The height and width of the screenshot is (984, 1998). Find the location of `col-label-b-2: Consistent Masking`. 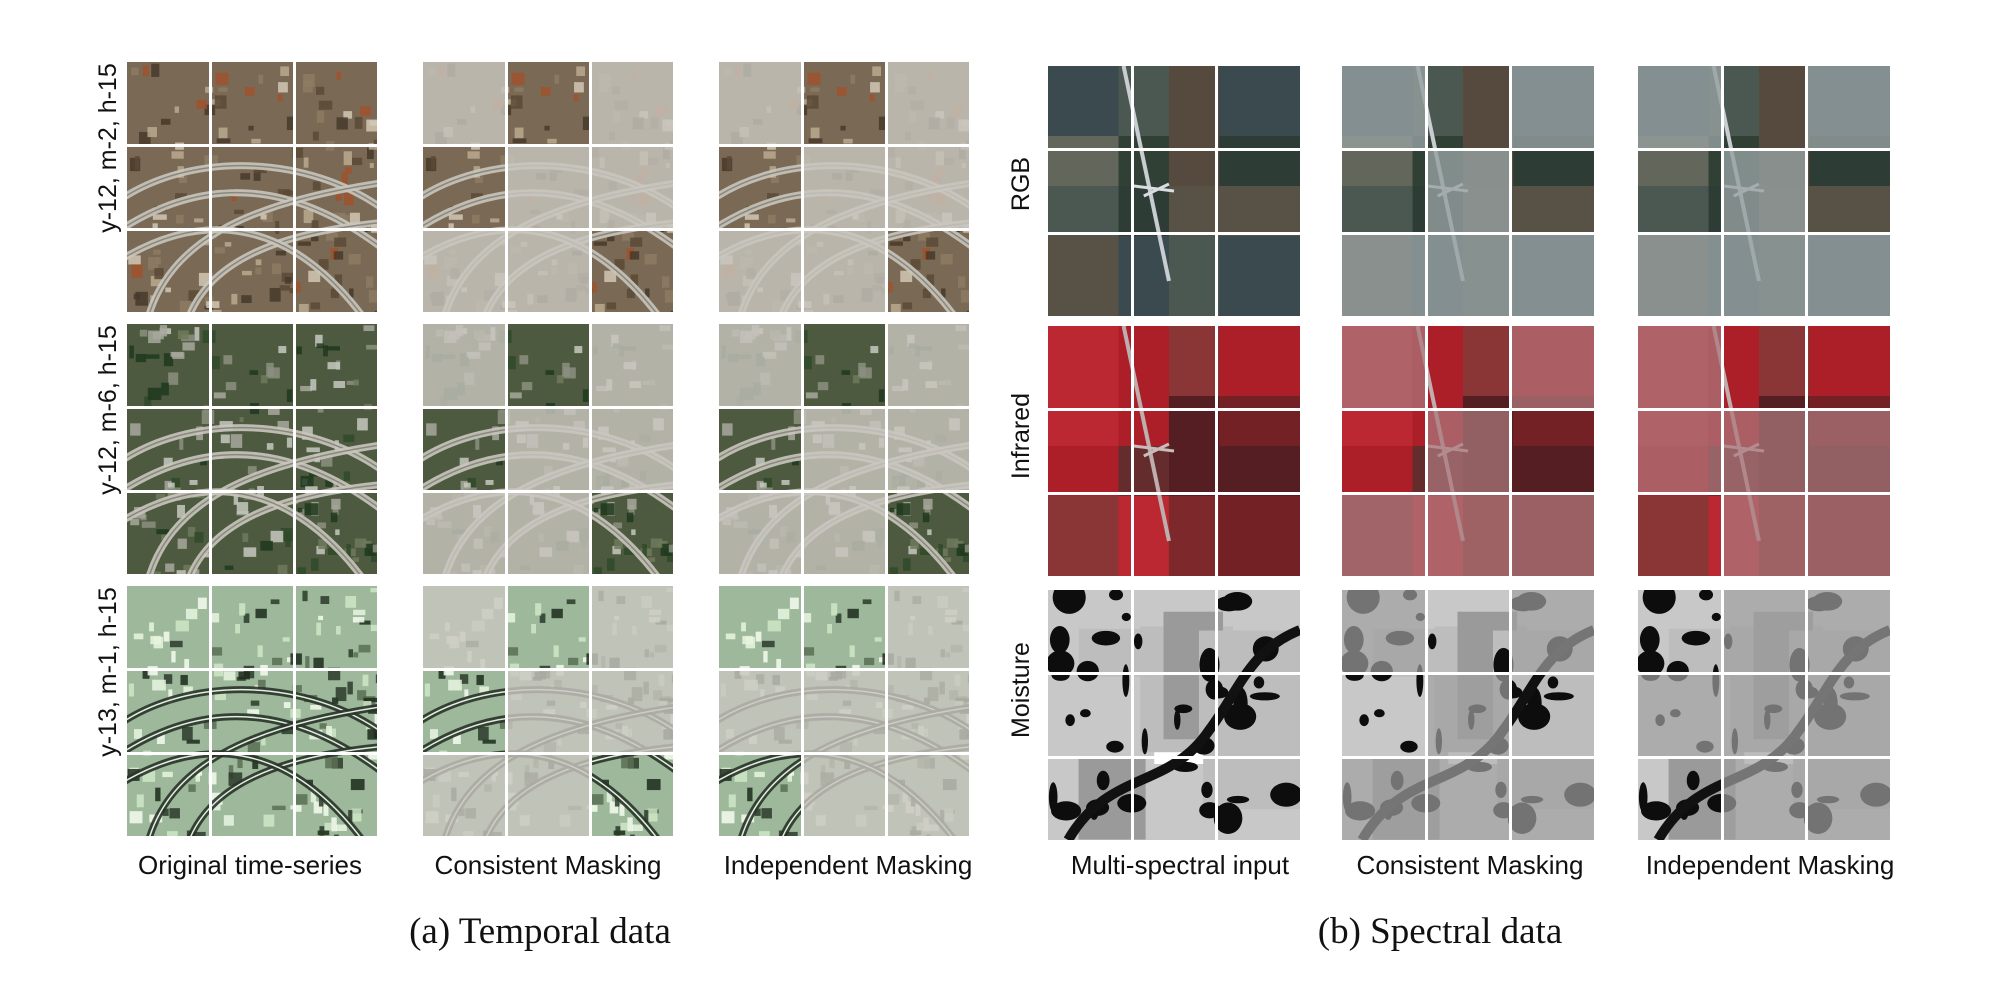

col-label-b-2: Consistent Masking is located at coordinates (1470, 865).